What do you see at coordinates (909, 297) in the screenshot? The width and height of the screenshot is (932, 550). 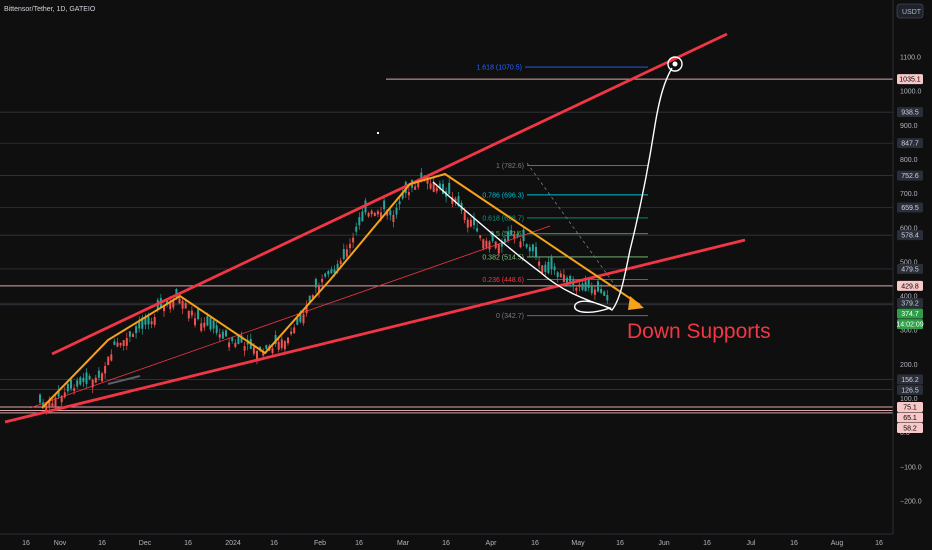 I see `y-tick-label: 400.0` at bounding box center [909, 297].